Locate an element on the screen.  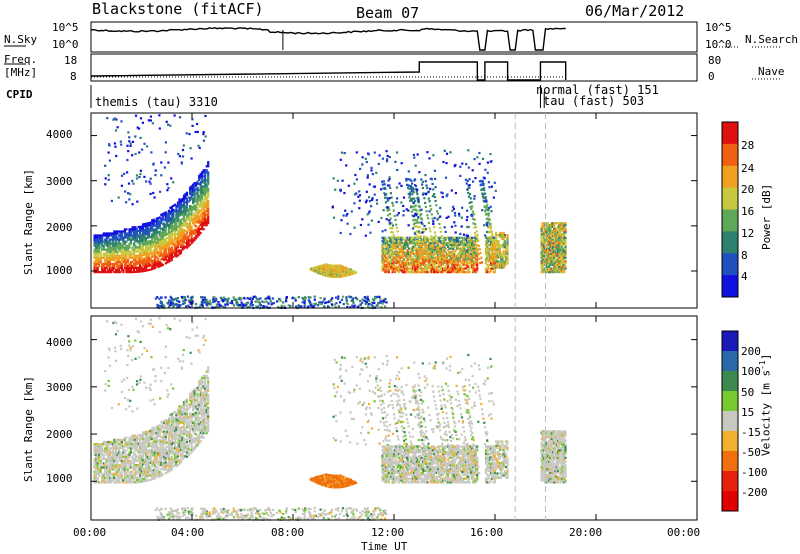
power-cell-1957 is located at coordinates (181, 297).